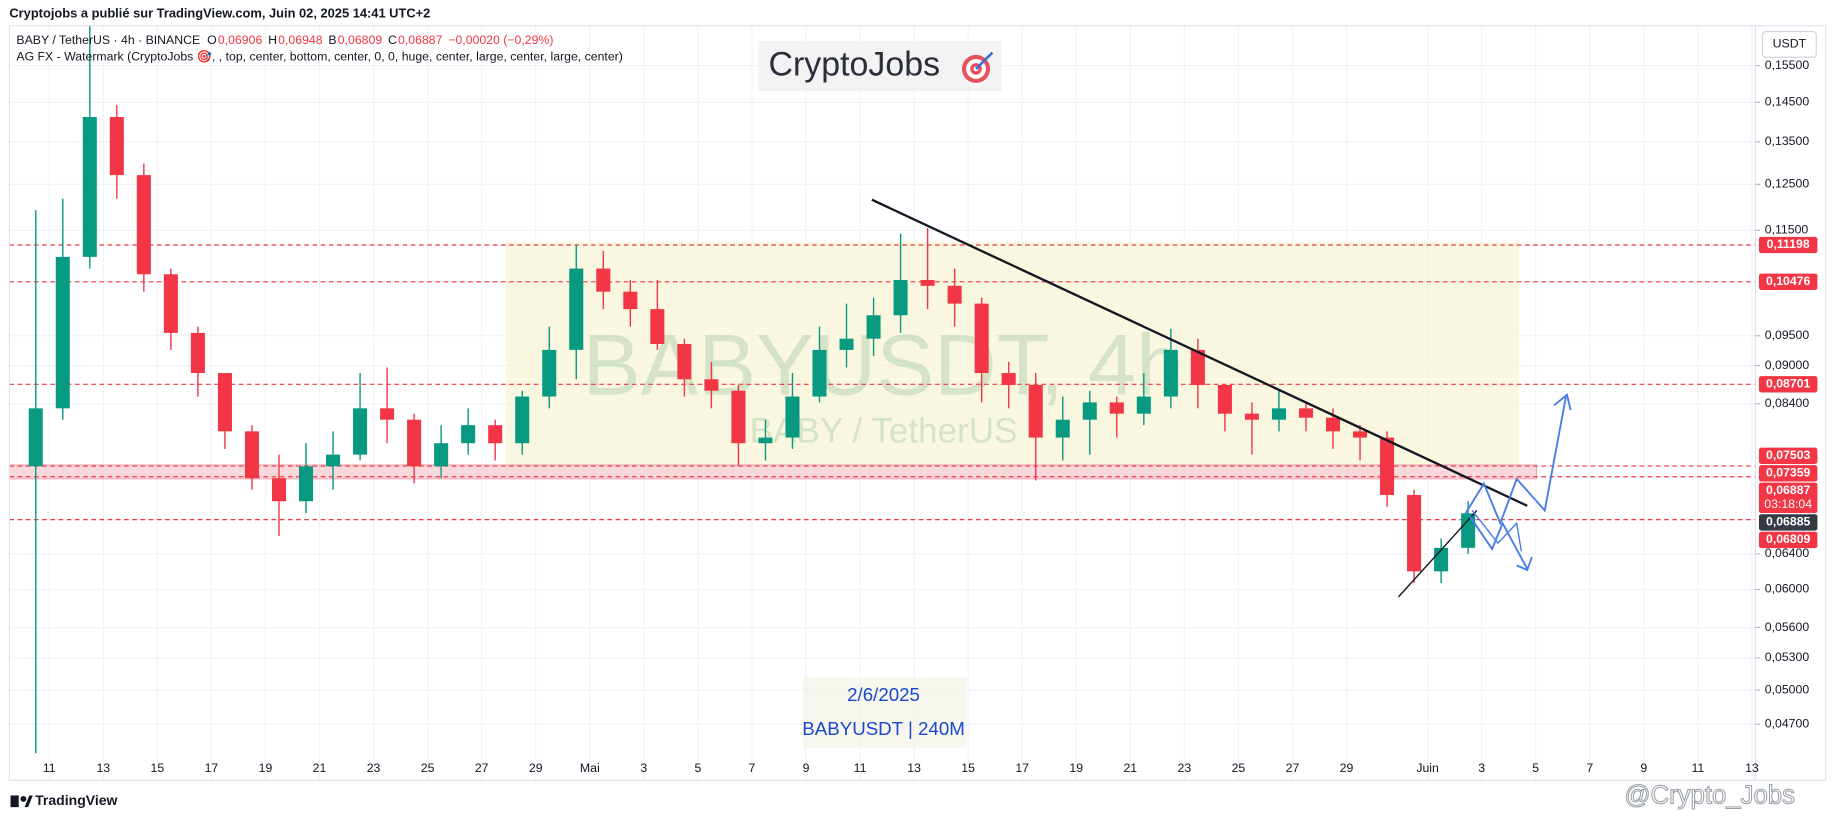  I want to click on symbol: BABY / TetherUS · 4h · BINANCE, so click(108, 40).